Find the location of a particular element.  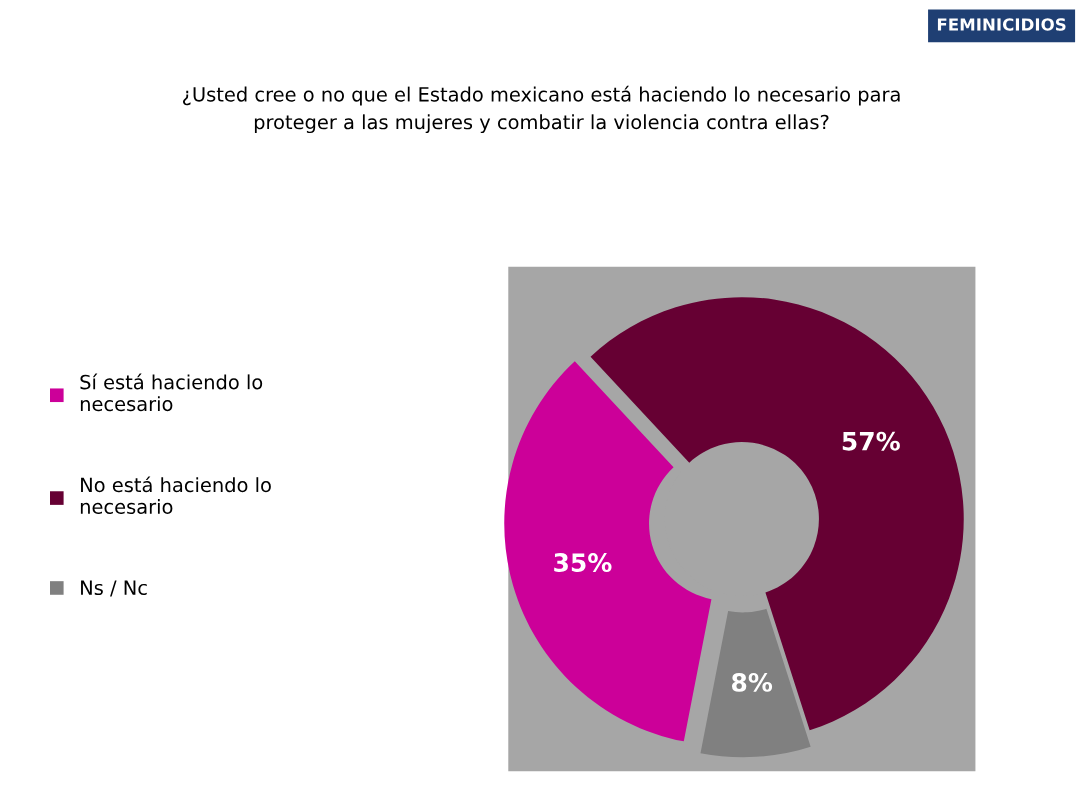

data-label: 35% is located at coordinates (583, 562).